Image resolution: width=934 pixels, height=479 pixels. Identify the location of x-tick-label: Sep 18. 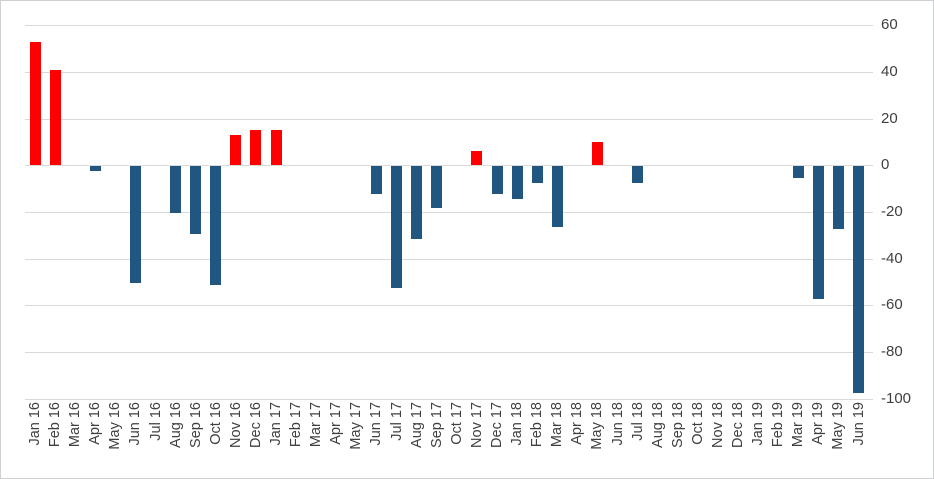
(677, 425).